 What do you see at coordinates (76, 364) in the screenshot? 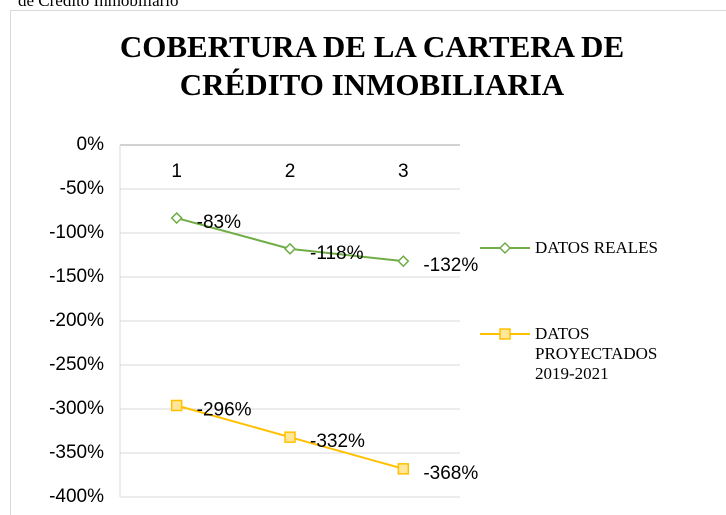
I see `y-tick-label: -250%` at bounding box center [76, 364].